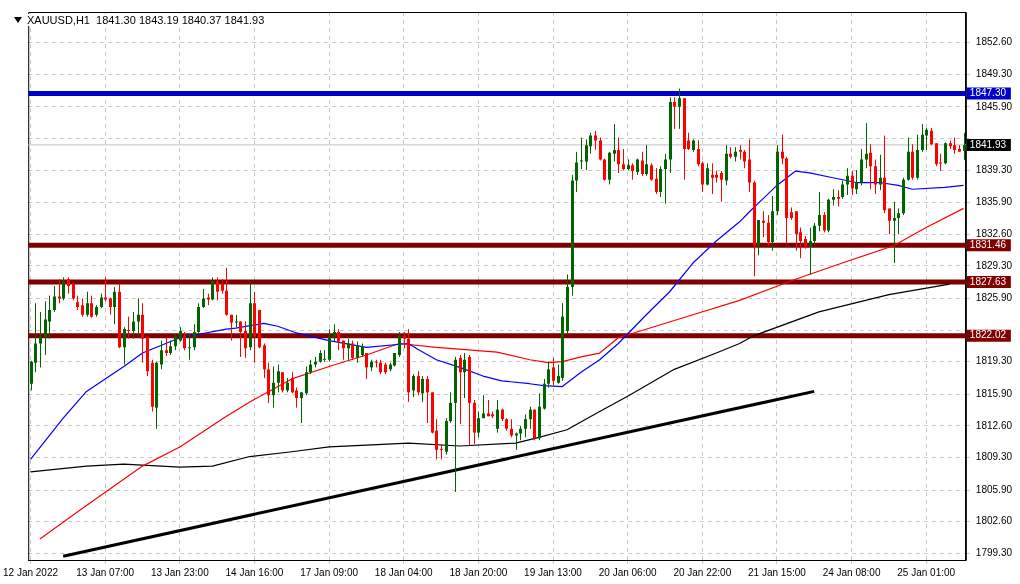  What do you see at coordinates (994, 42) in the screenshot?
I see `y-tick-label: 1852.60` at bounding box center [994, 42].